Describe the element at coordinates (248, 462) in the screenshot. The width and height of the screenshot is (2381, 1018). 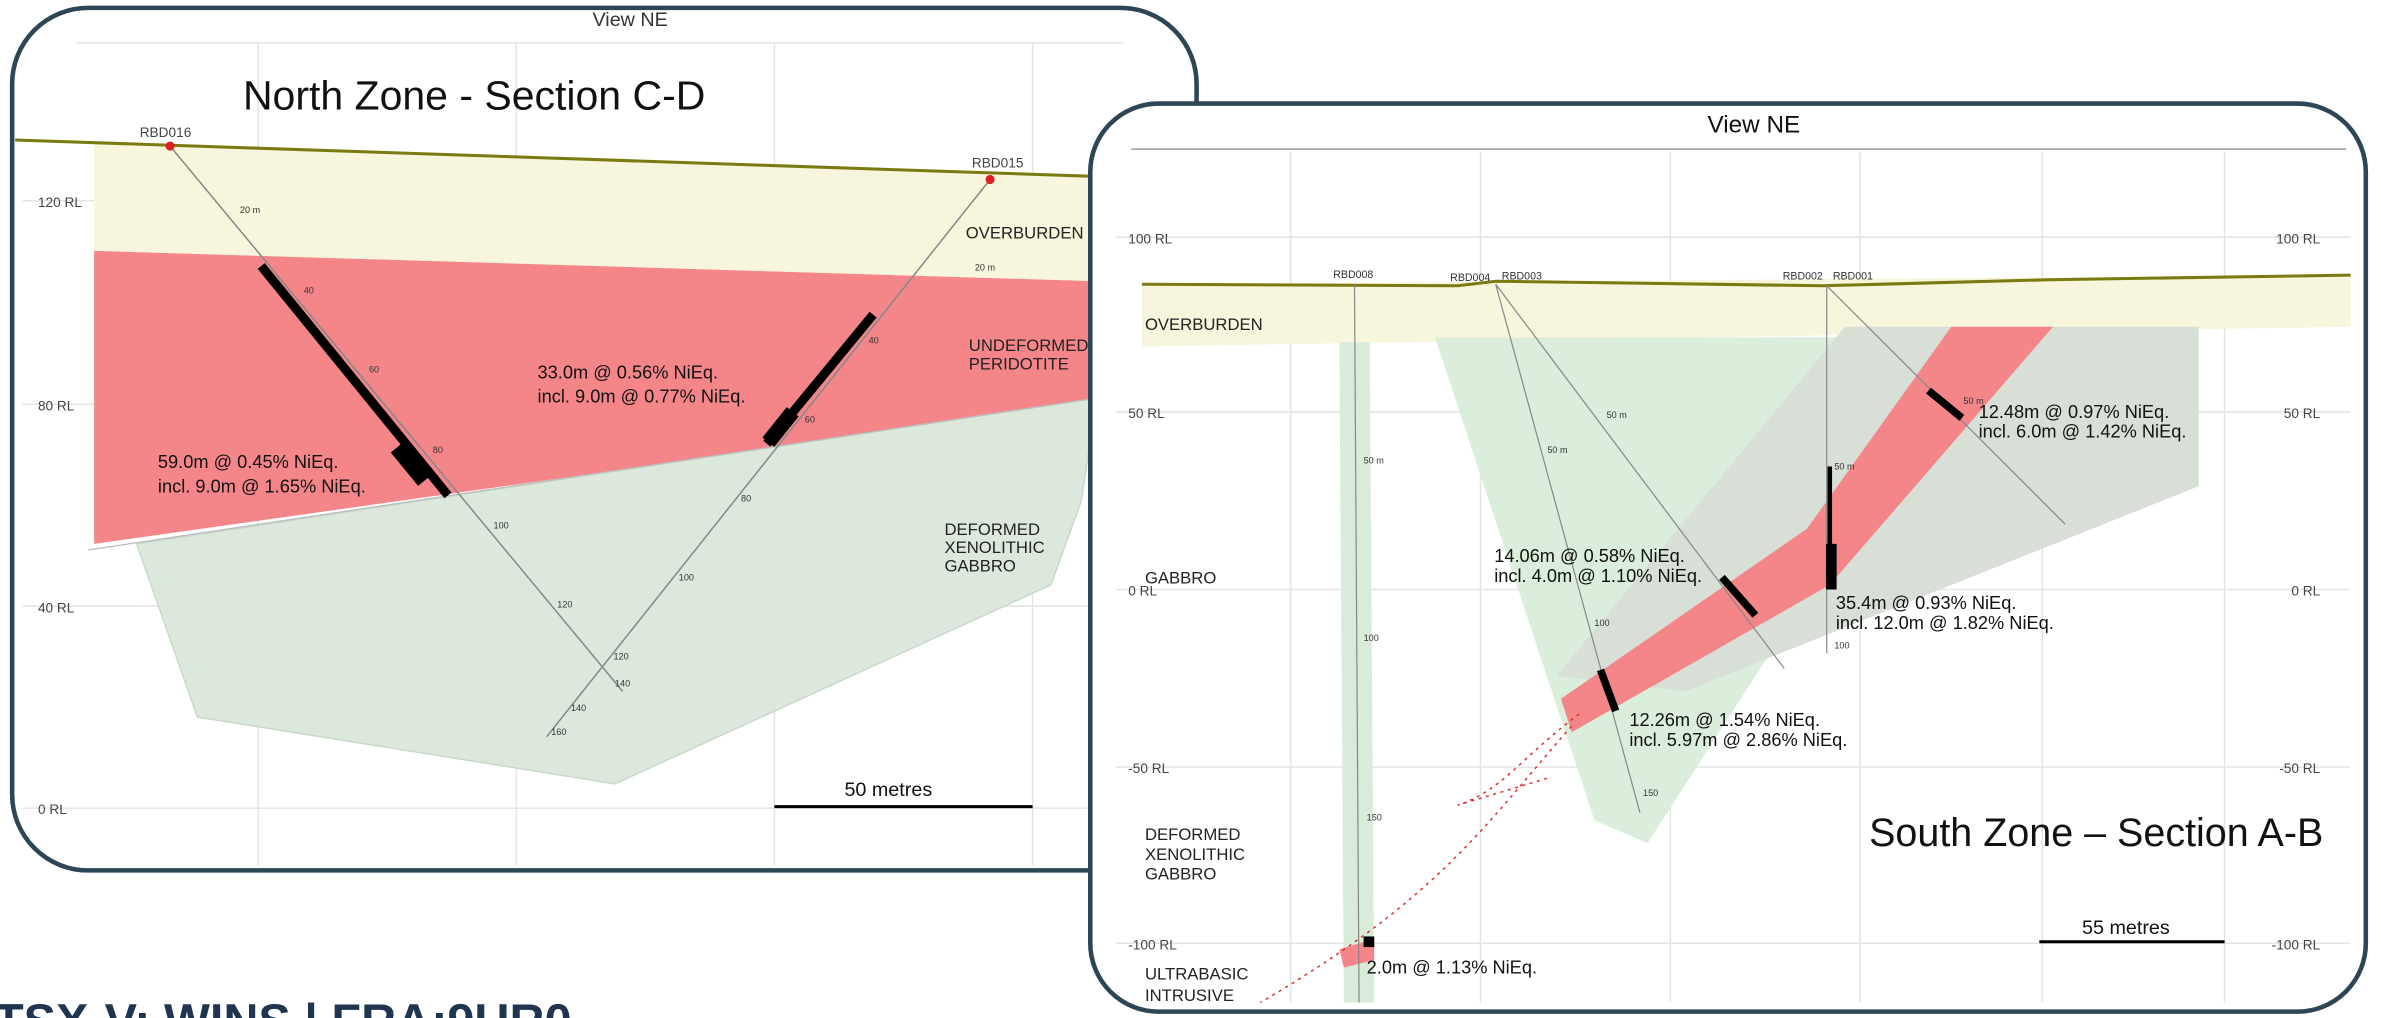
I see `intercept-label: 59.0m @ 0.45% NiEq.` at that location.